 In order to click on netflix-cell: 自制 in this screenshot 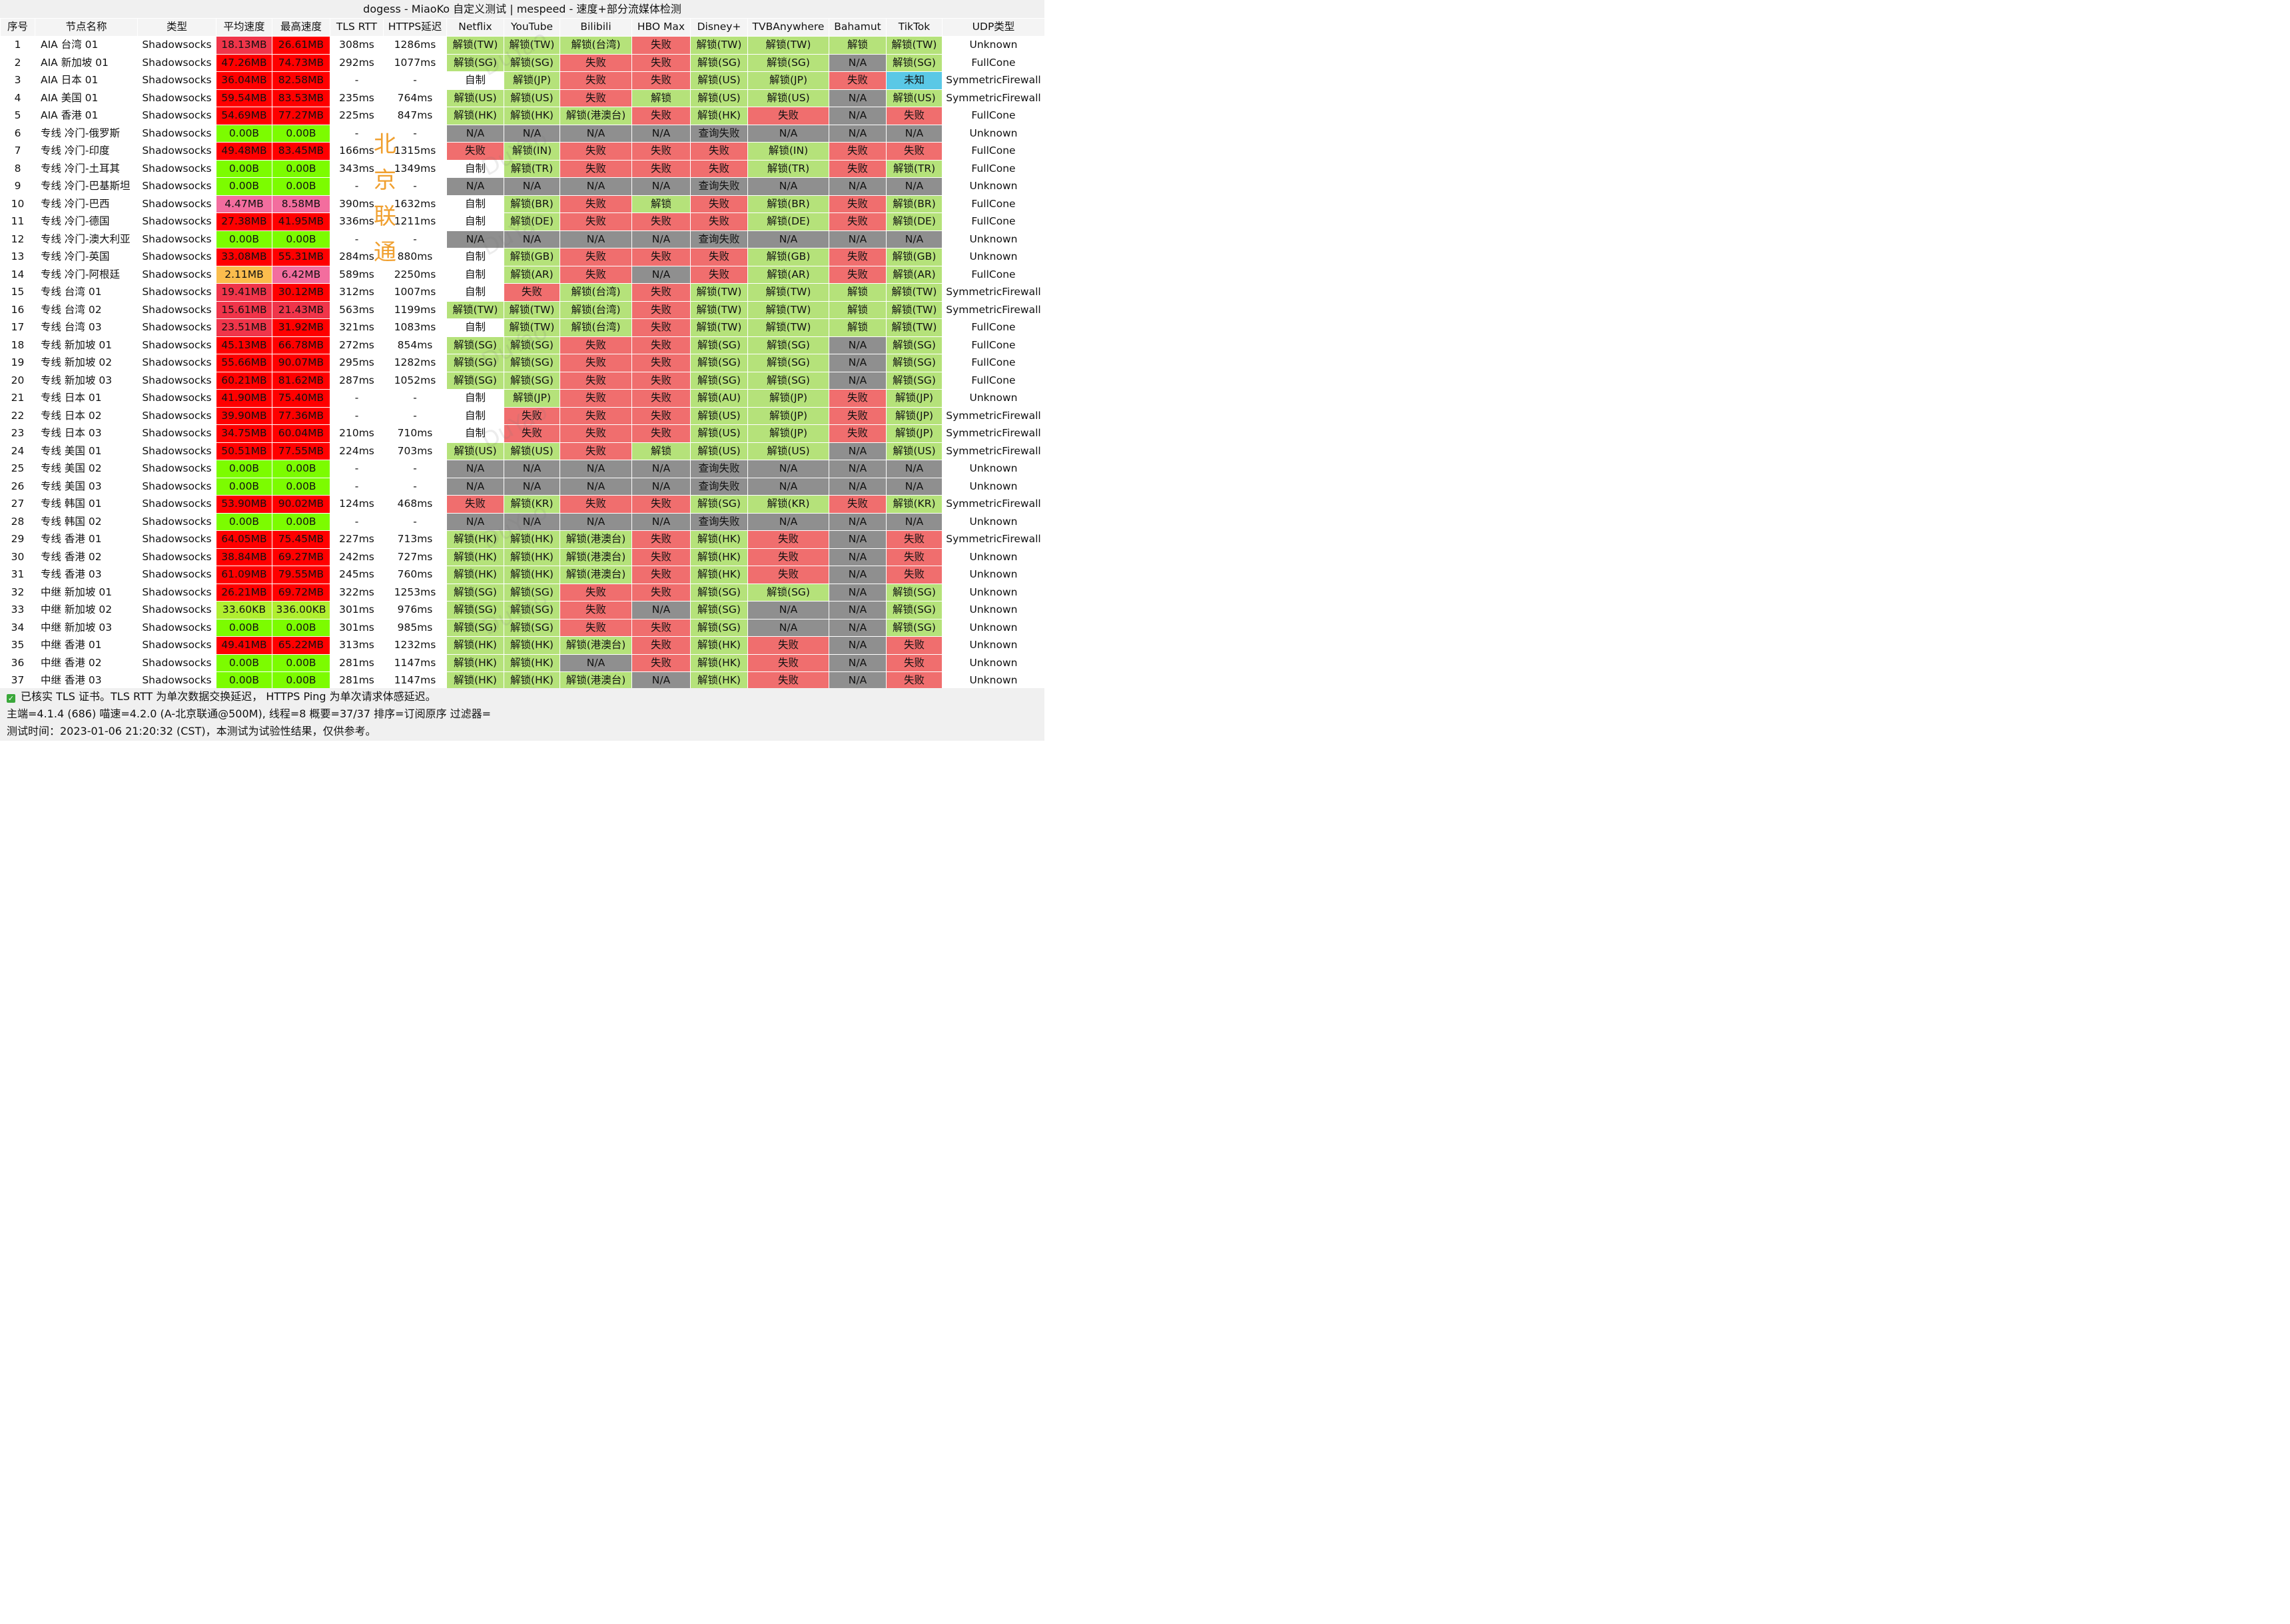, I will do `click(475, 293)`.